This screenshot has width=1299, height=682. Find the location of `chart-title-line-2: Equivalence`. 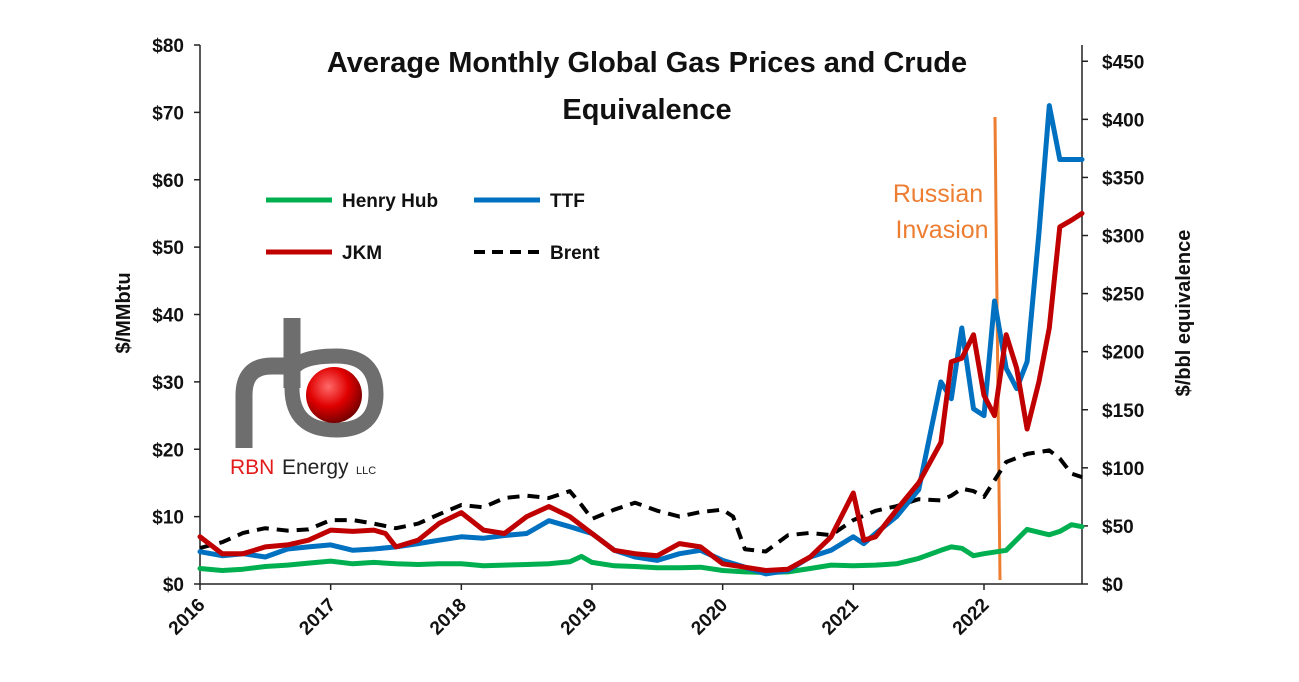

chart-title-line-2: Equivalence is located at coordinates (646, 110).